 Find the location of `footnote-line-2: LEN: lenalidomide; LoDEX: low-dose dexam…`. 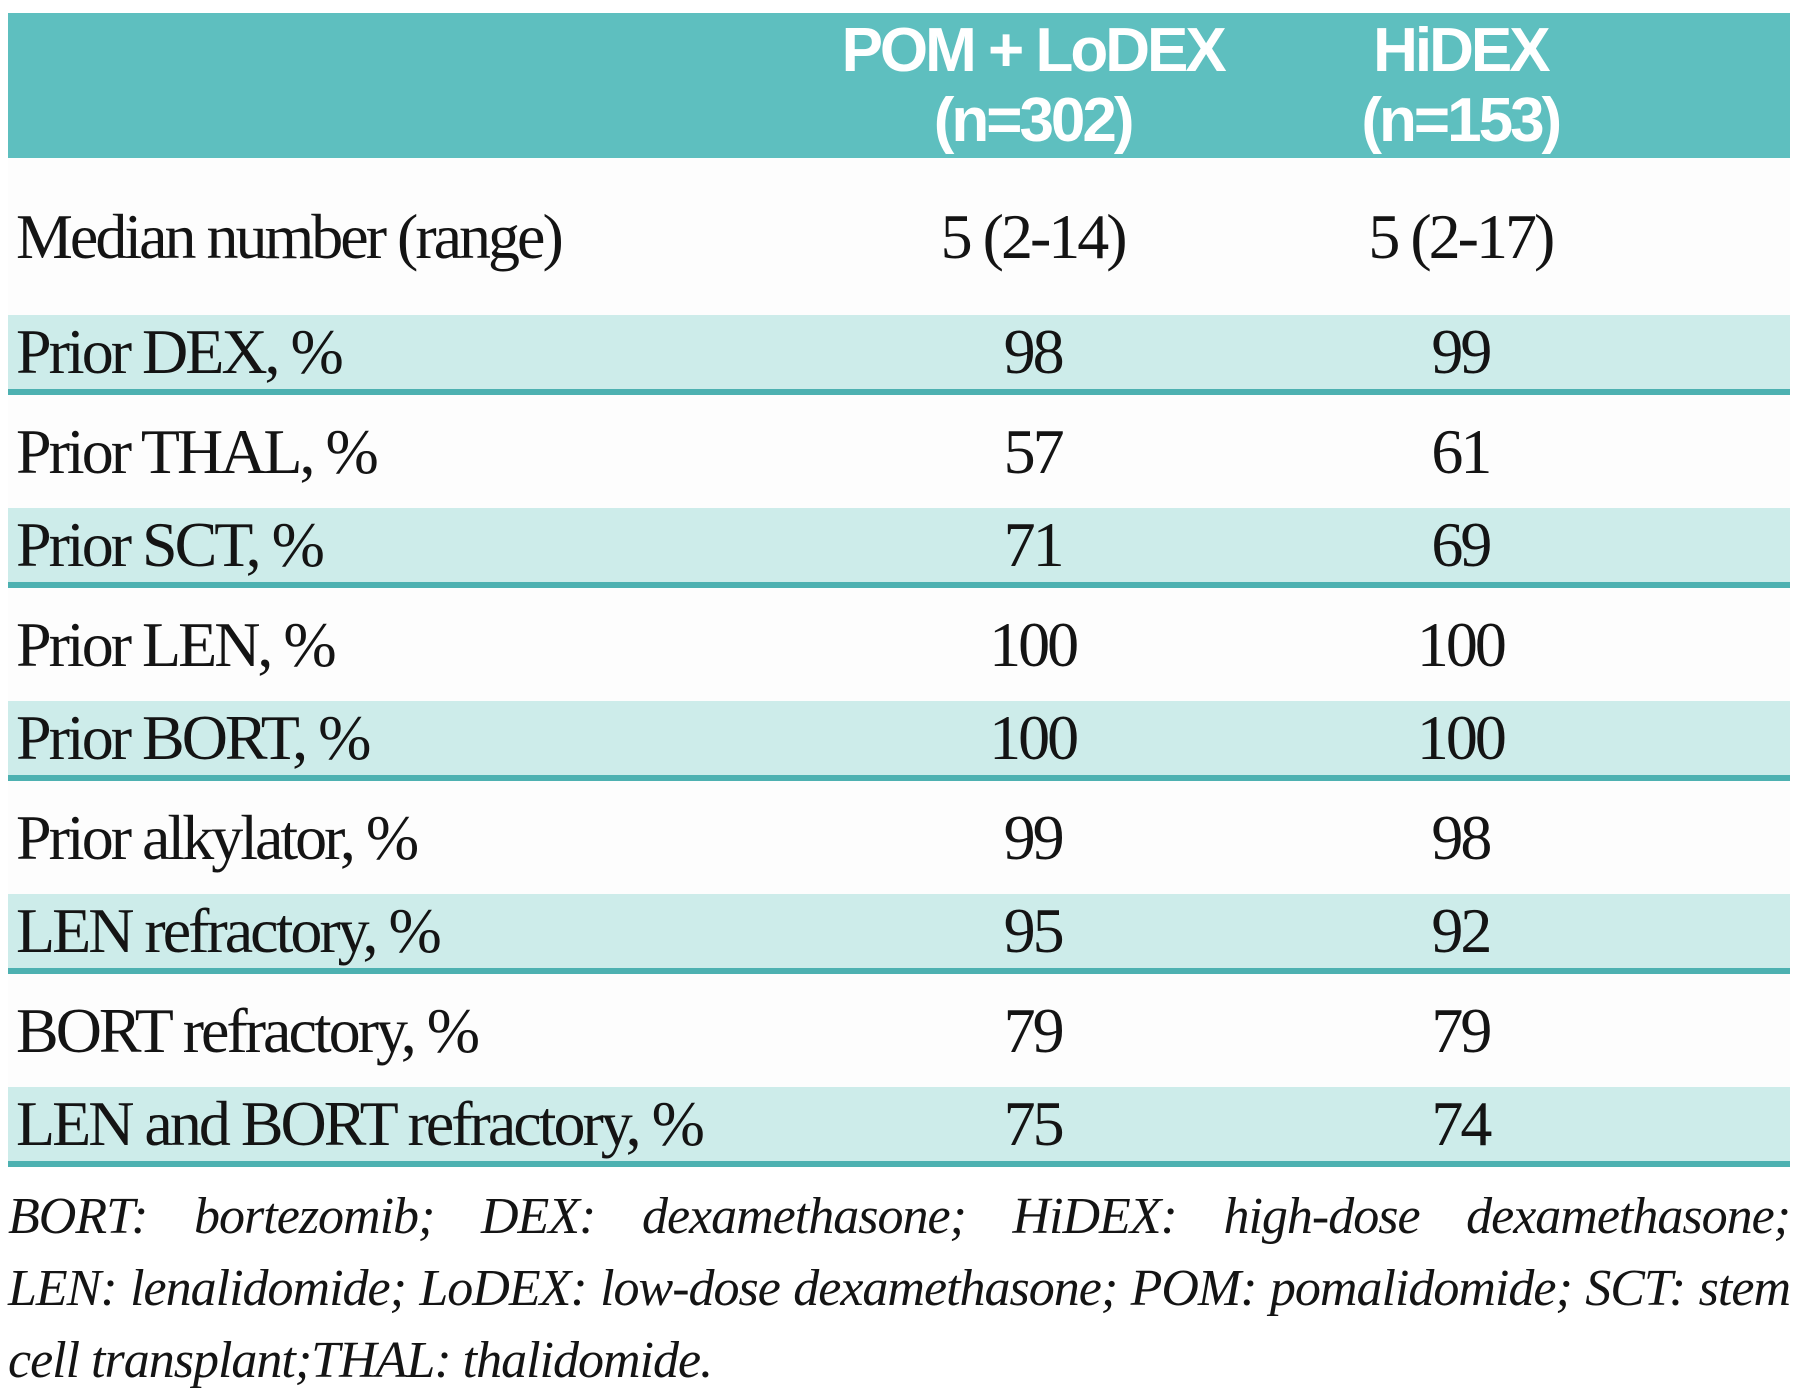

footnote-line-2: LEN: lenalidomide; LoDEX: low-dose dexam… is located at coordinates (899, 1288).